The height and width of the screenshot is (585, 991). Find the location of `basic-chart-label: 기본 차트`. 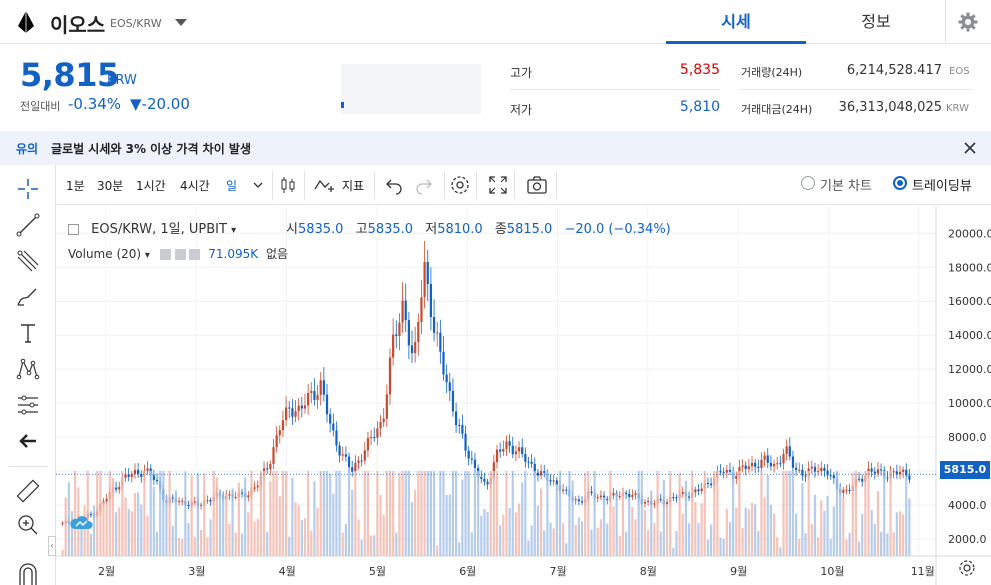

basic-chart-label: 기본 차트 is located at coordinates (846, 186).